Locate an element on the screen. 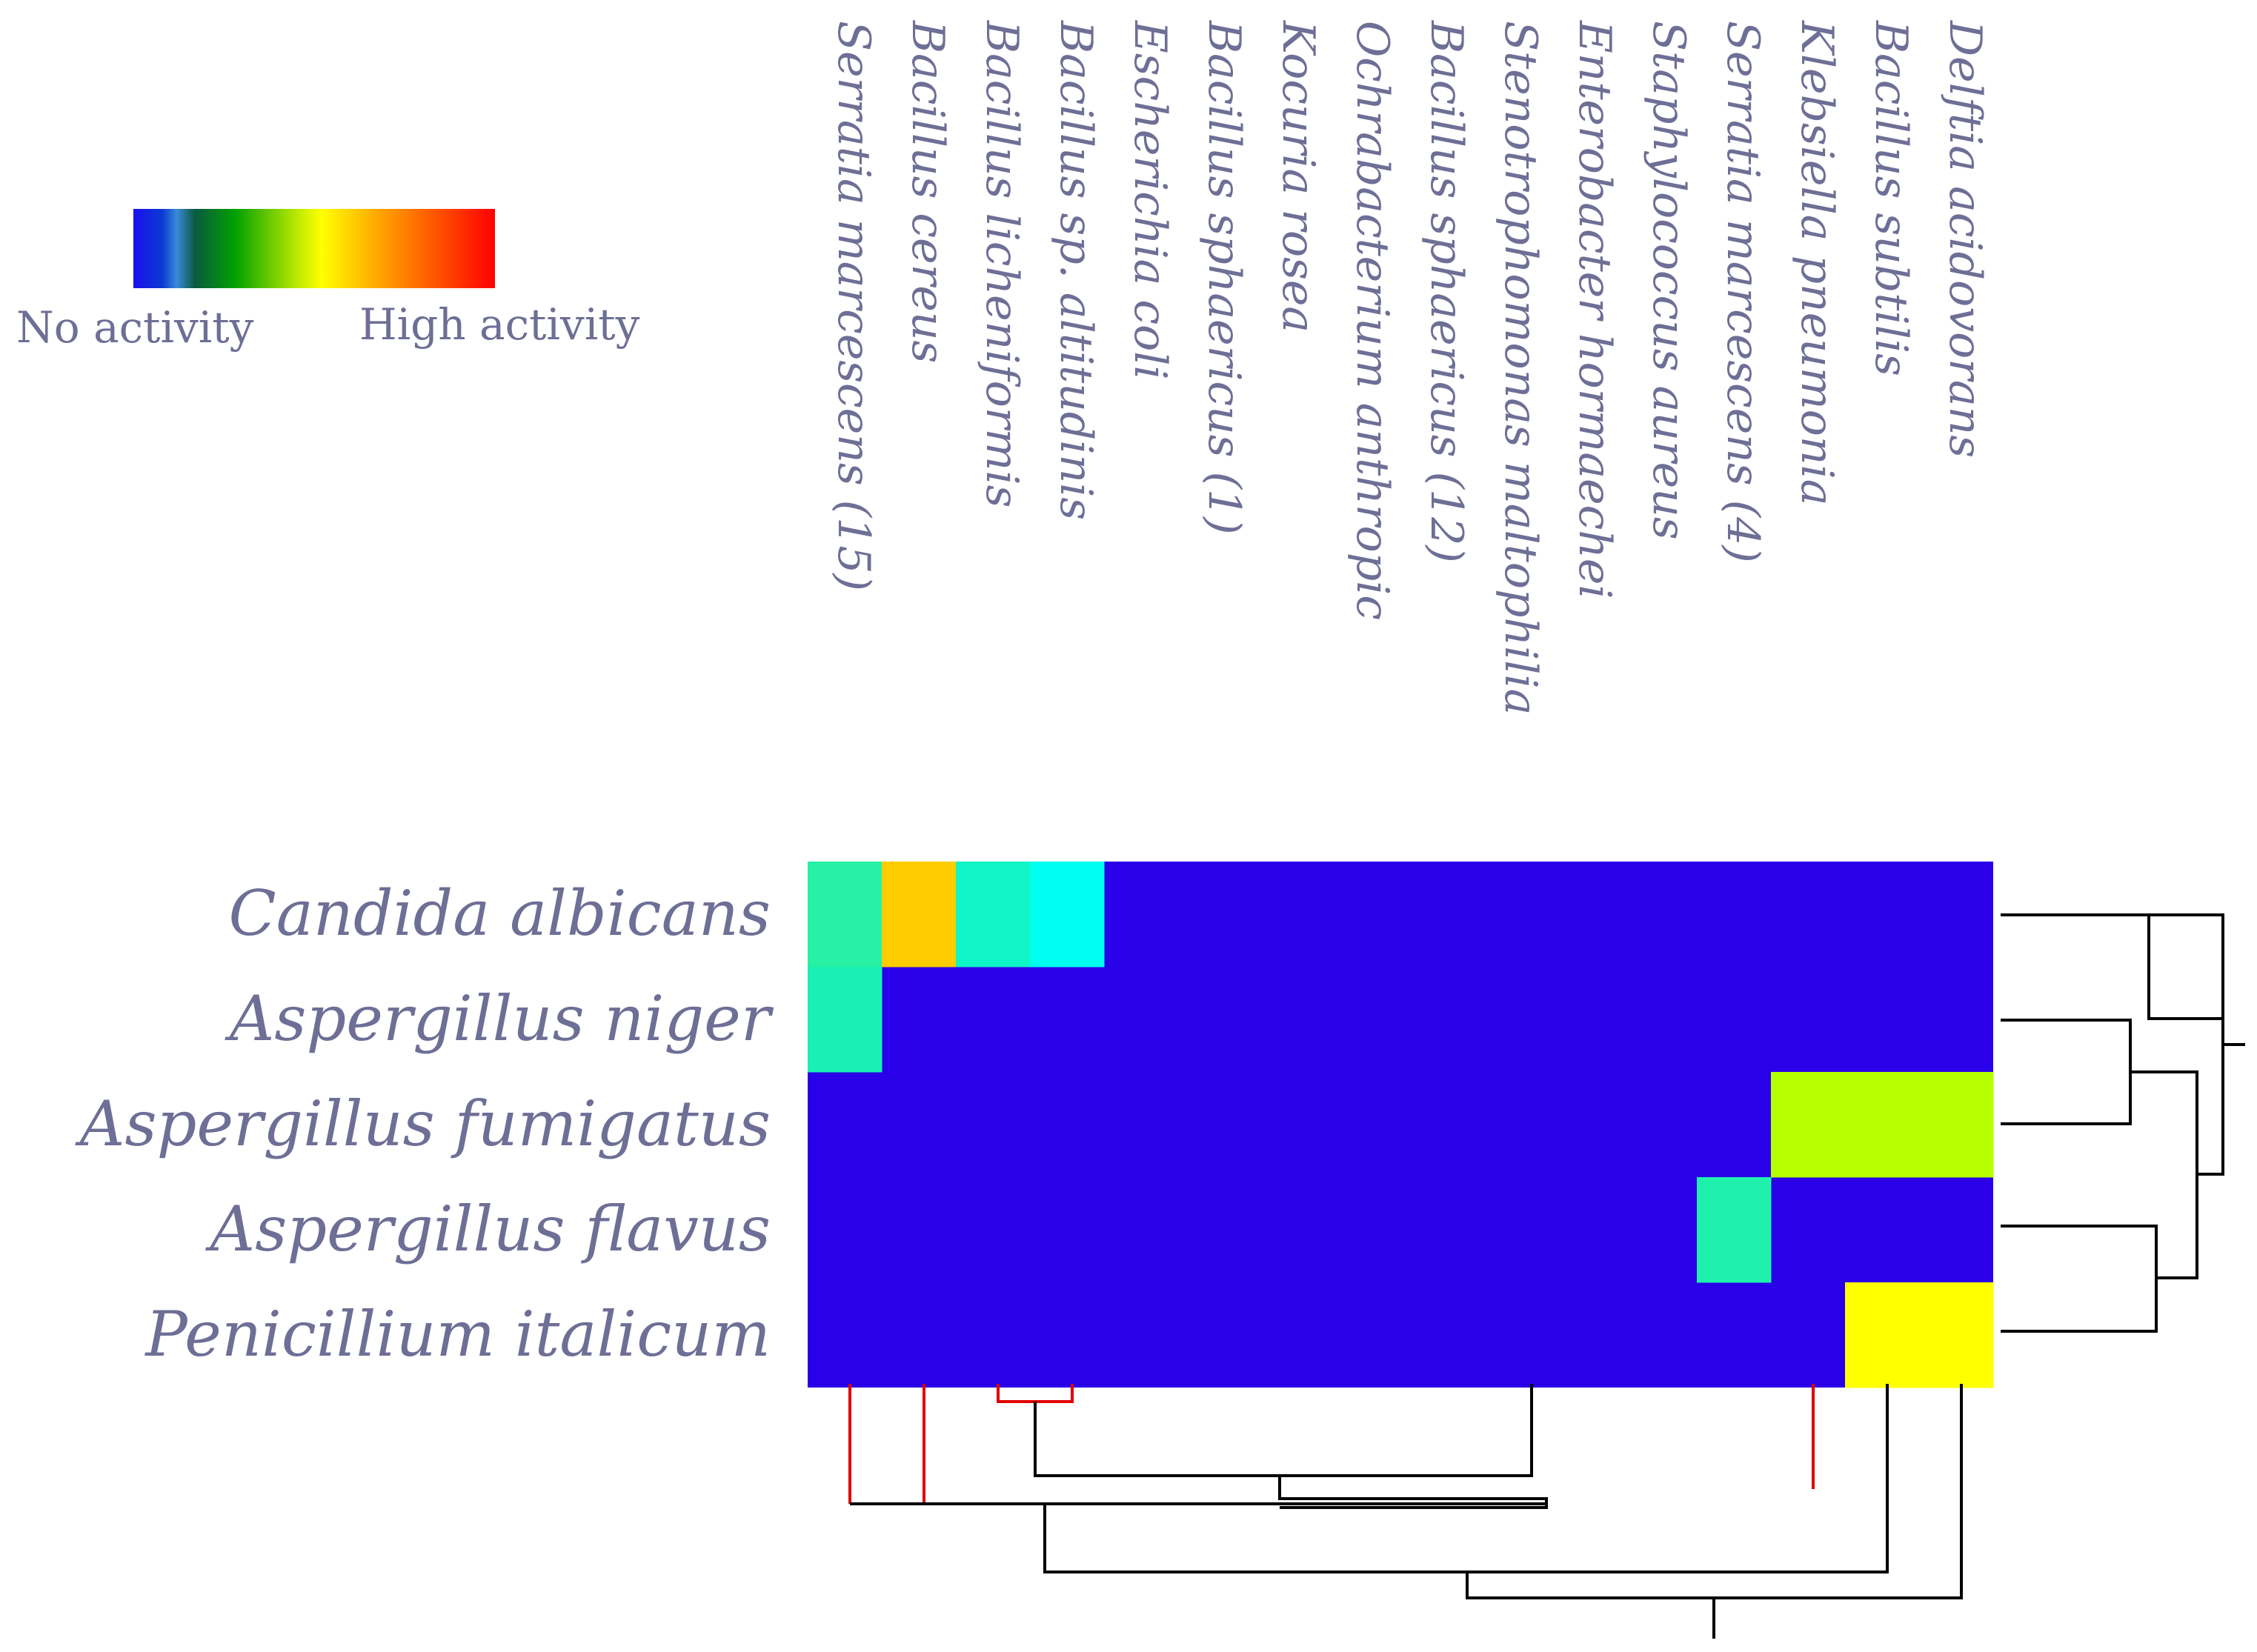 The width and height of the screenshot is (2257, 1652). column-label: Stenotrophomonas maltophilia is located at coordinates (1520, 368).